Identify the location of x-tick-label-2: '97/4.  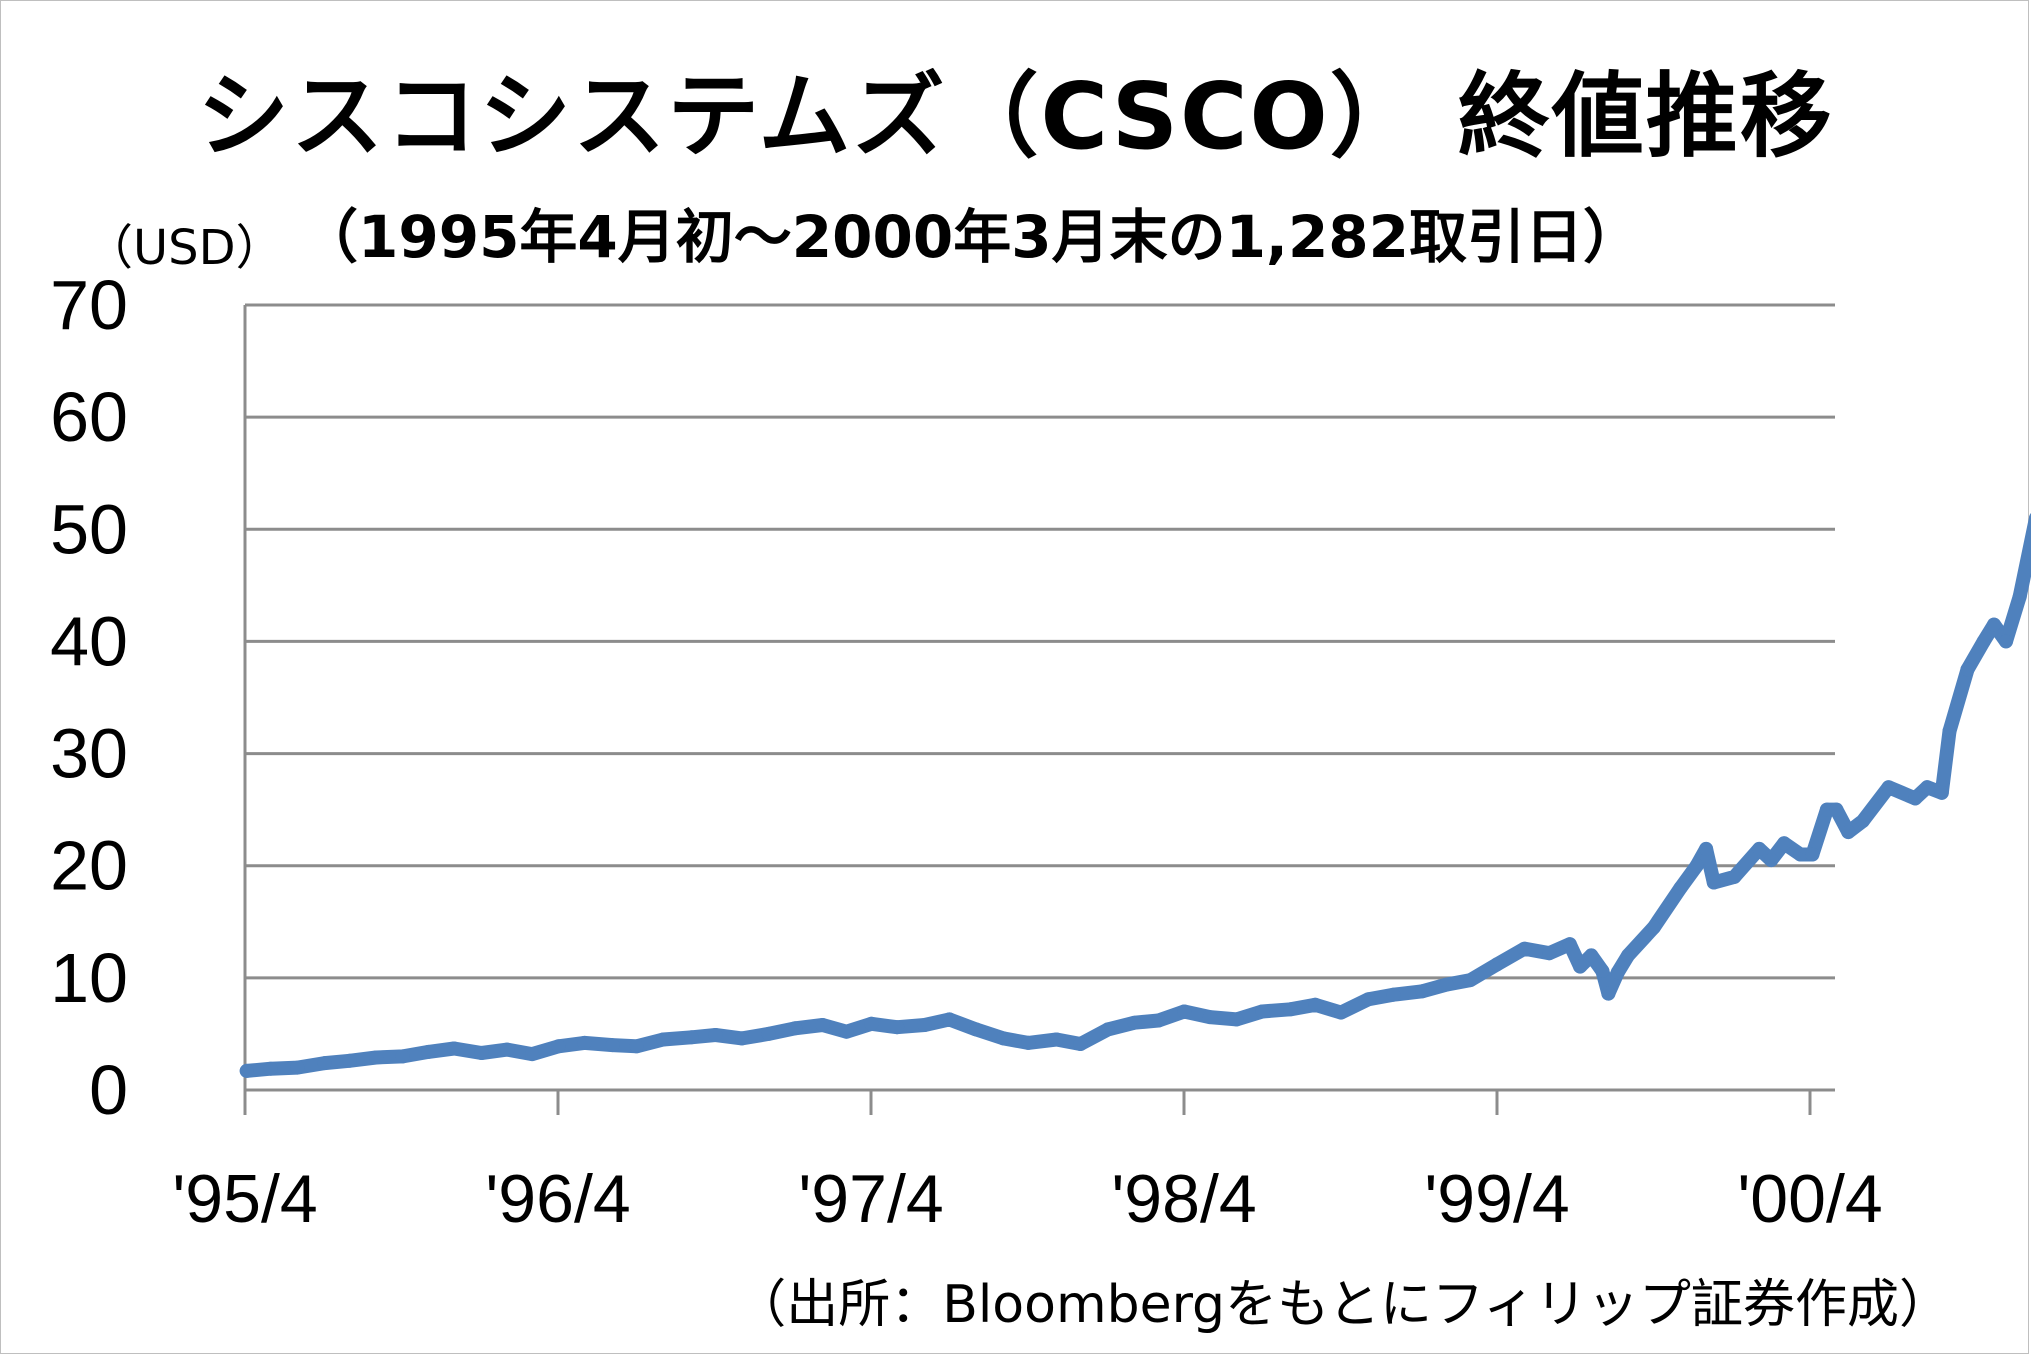
(870, 1199).